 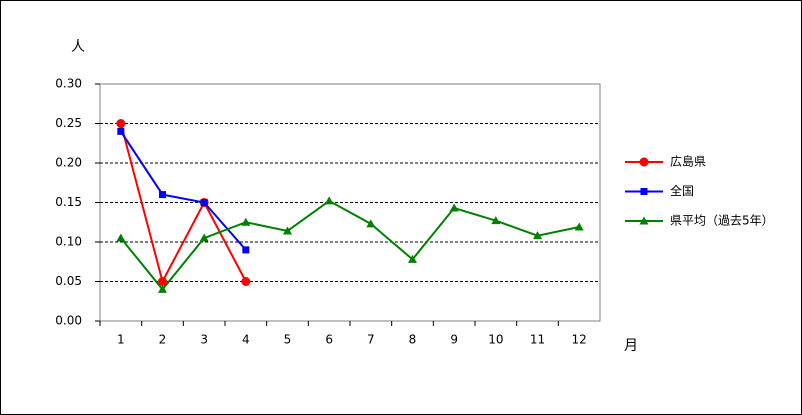 What do you see at coordinates (413, 340) in the screenshot?
I see `x-tick-label: 8` at bounding box center [413, 340].